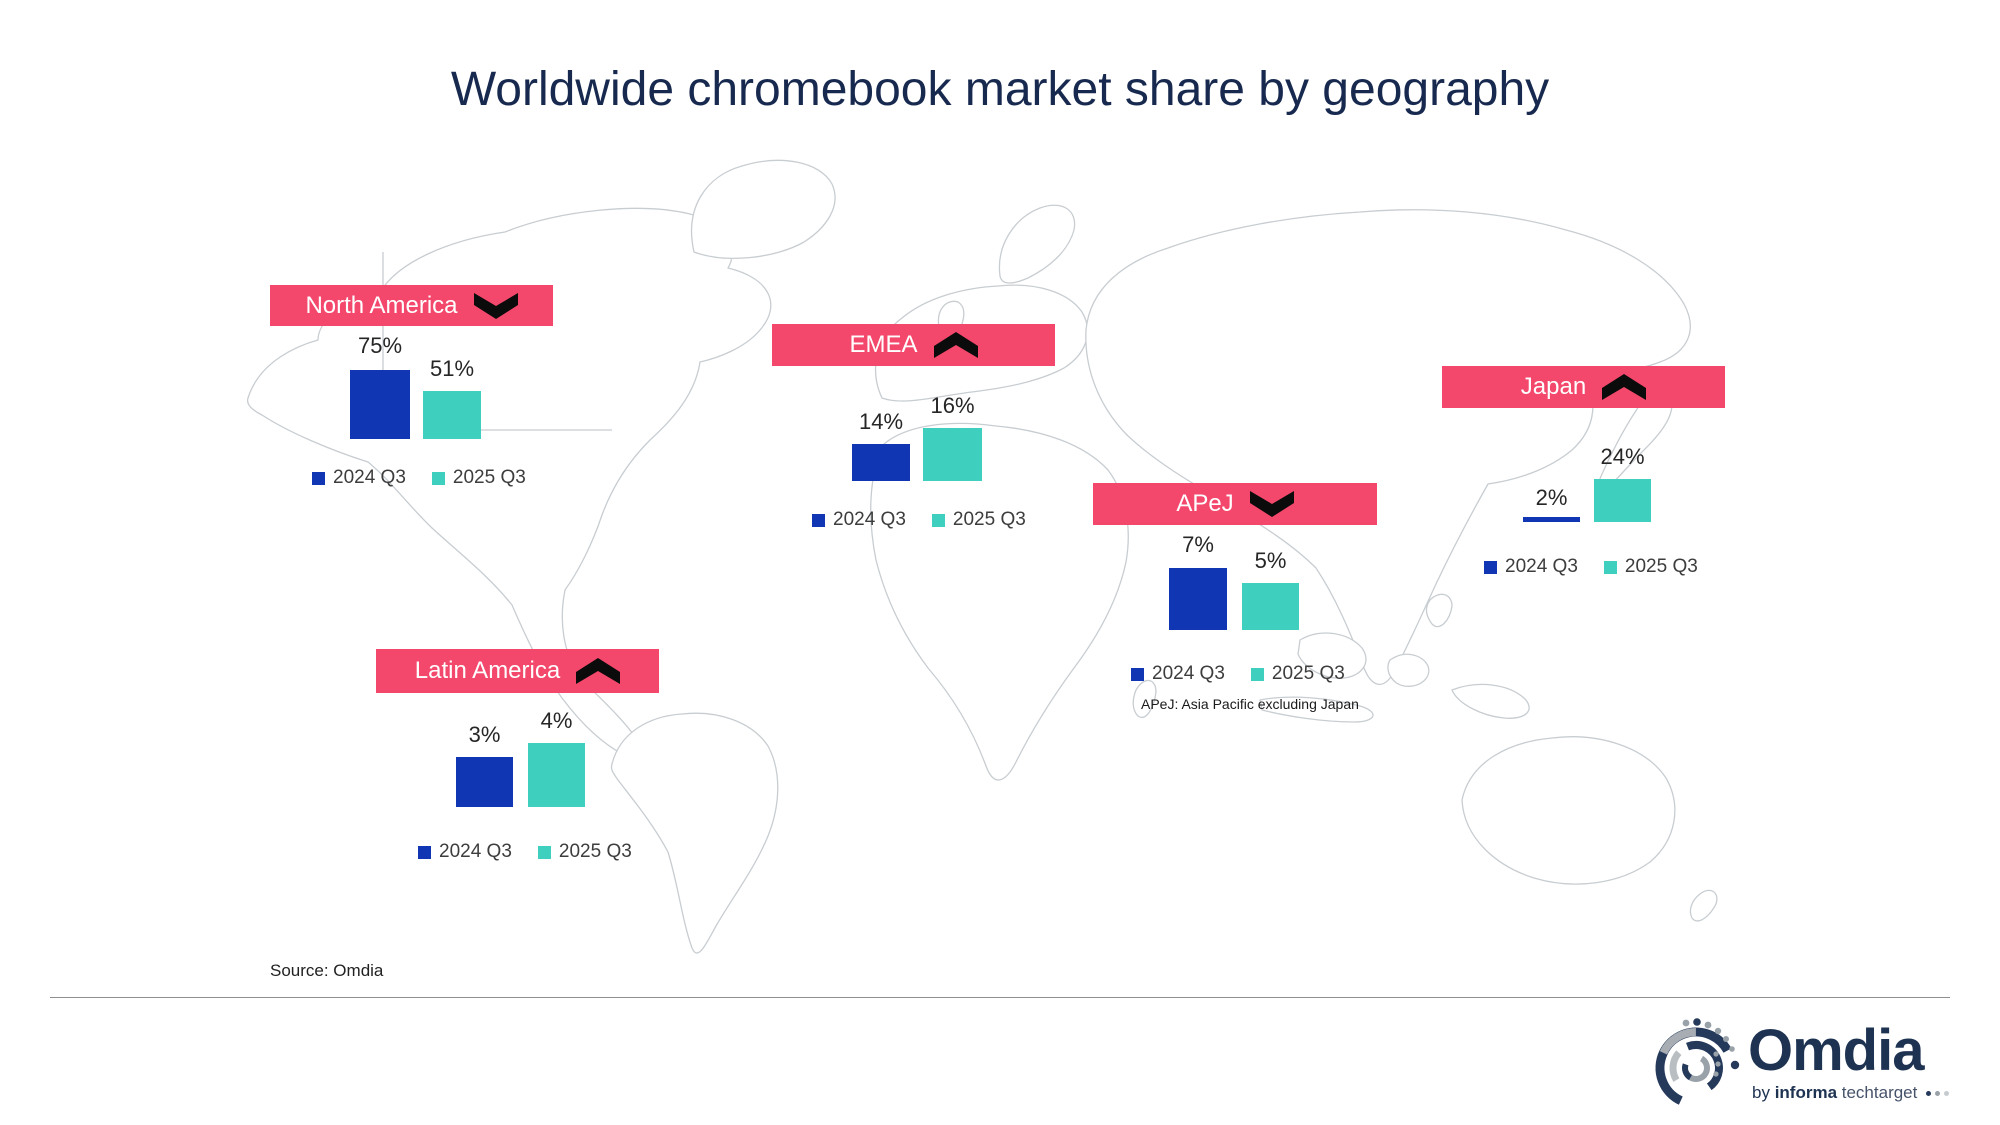 The height and width of the screenshot is (1125, 2000). What do you see at coordinates (1144, 698) in the screenshot?
I see `map-madagascar` at bounding box center [1144, 698].